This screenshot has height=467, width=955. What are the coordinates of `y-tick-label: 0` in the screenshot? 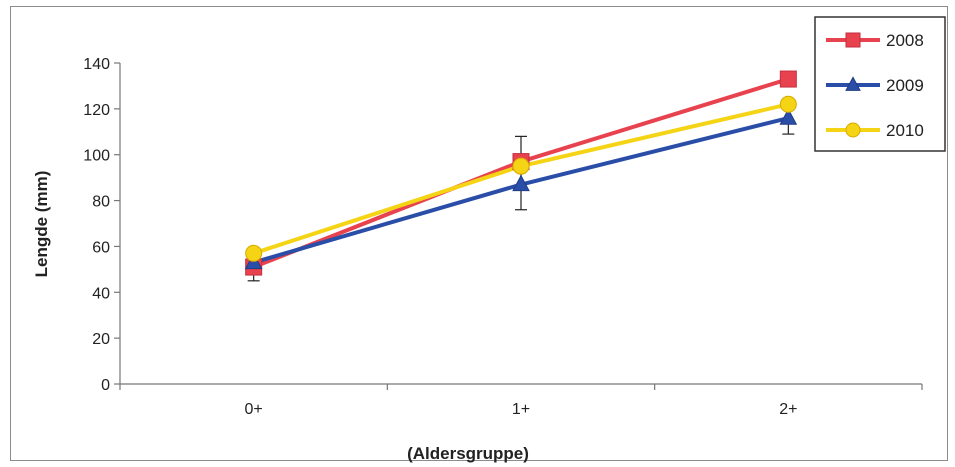 It's located at (105, 385).